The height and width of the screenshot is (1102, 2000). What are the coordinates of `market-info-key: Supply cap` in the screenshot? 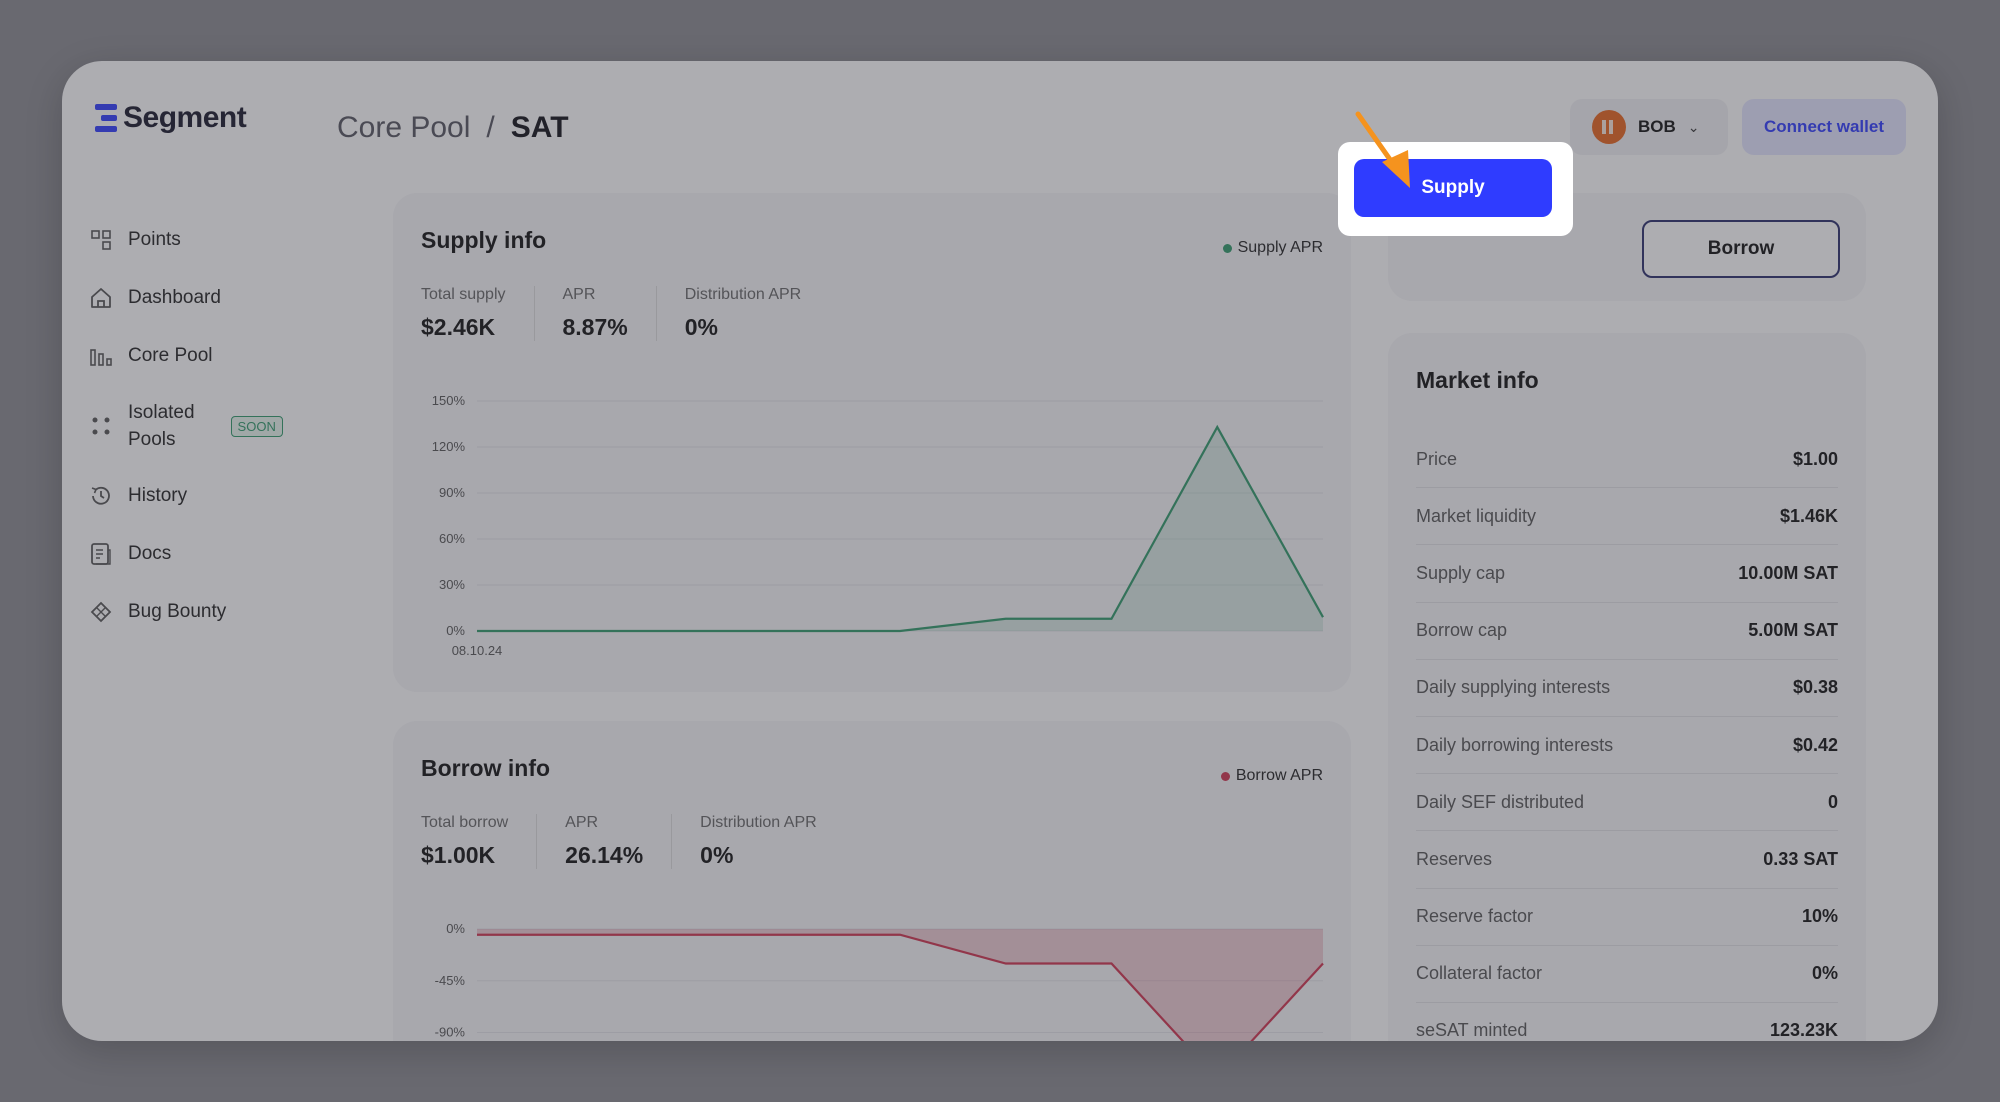 It's located at (1461, 572).